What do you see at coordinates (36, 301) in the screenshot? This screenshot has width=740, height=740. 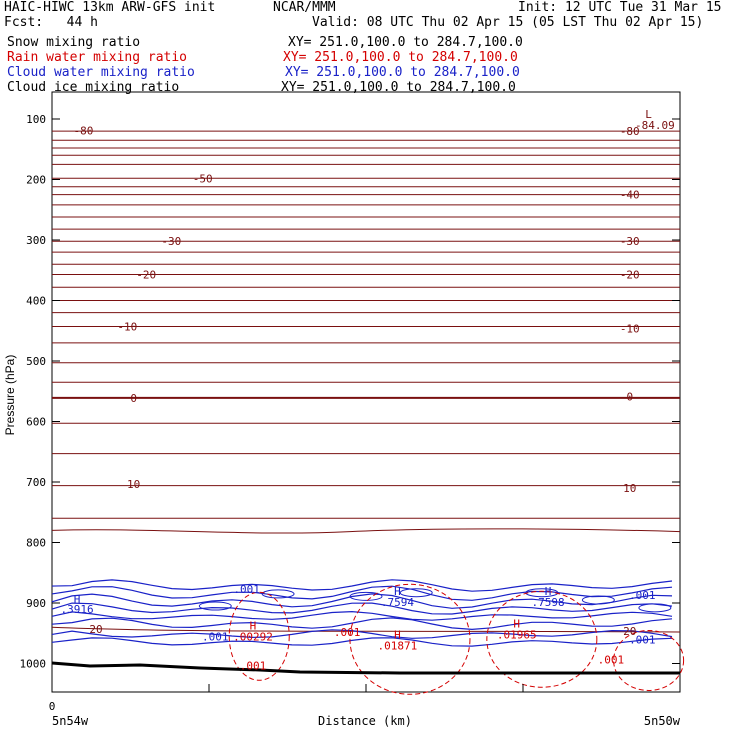 I see `y-tick-label: 400` at bounding box center [36, 301].